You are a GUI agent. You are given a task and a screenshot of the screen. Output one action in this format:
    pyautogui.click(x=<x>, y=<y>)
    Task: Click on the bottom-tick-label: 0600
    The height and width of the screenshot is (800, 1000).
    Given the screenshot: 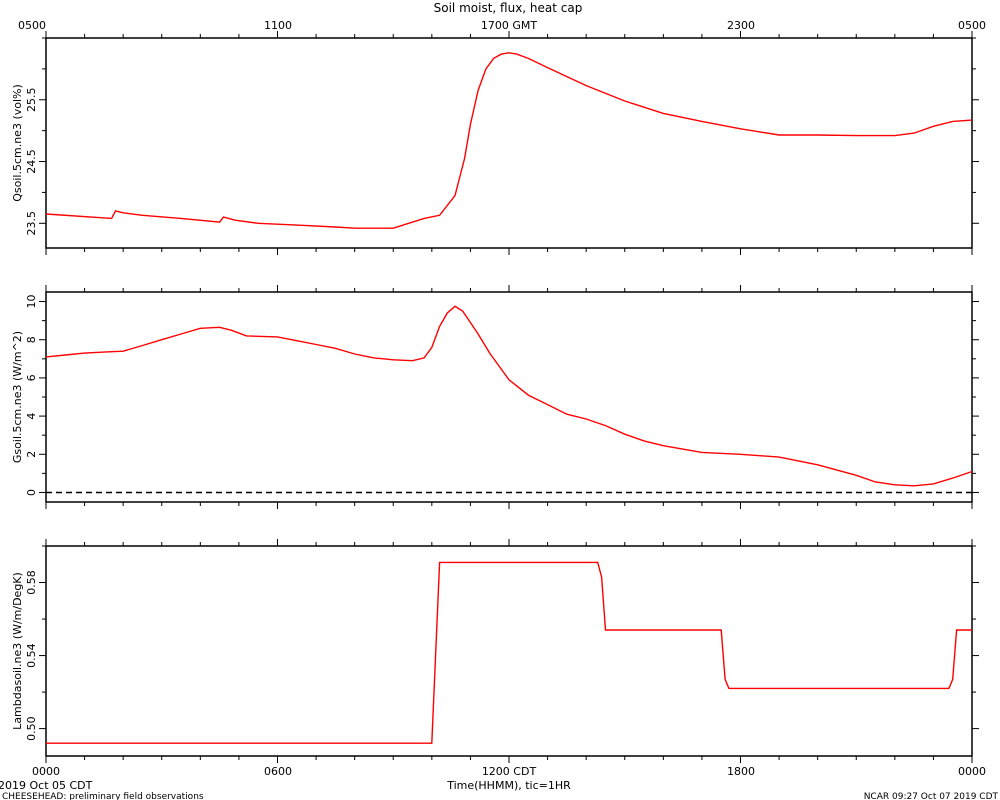 What is the action you would take?
    pyautogui.click(x=278, y=771)
    